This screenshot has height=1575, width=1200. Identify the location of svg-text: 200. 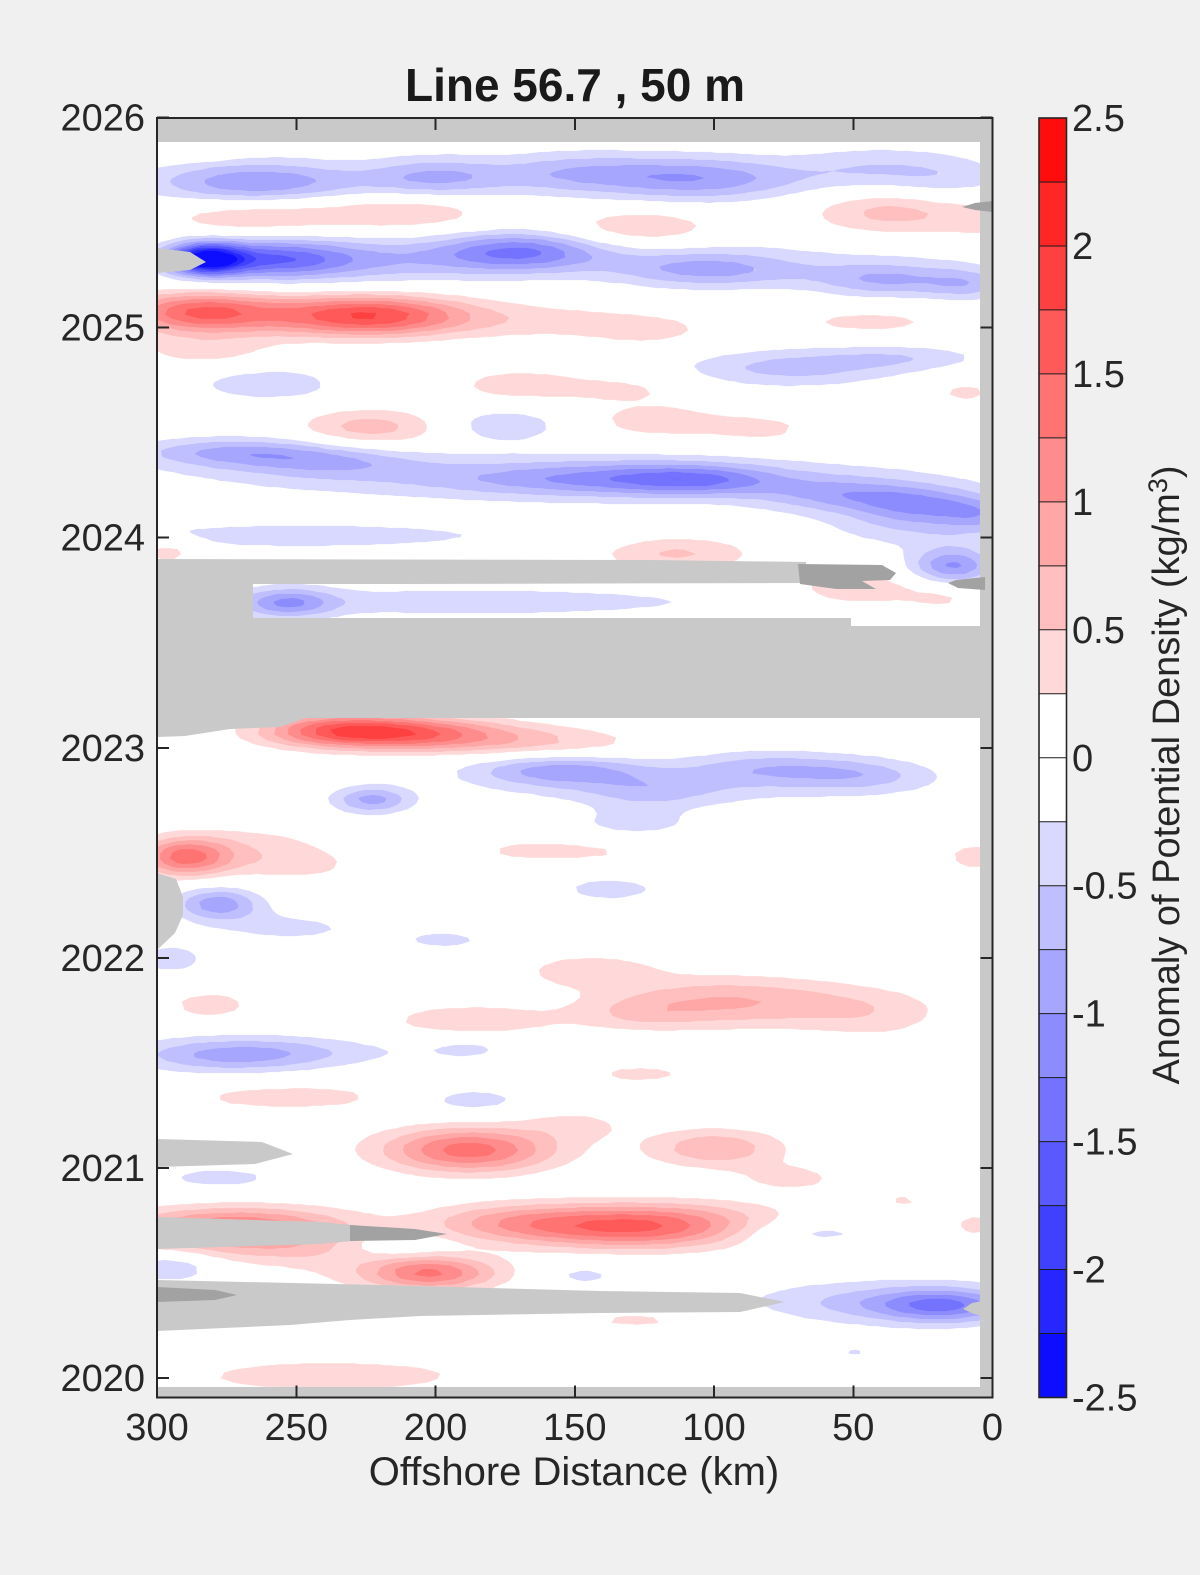
(435, 1428).